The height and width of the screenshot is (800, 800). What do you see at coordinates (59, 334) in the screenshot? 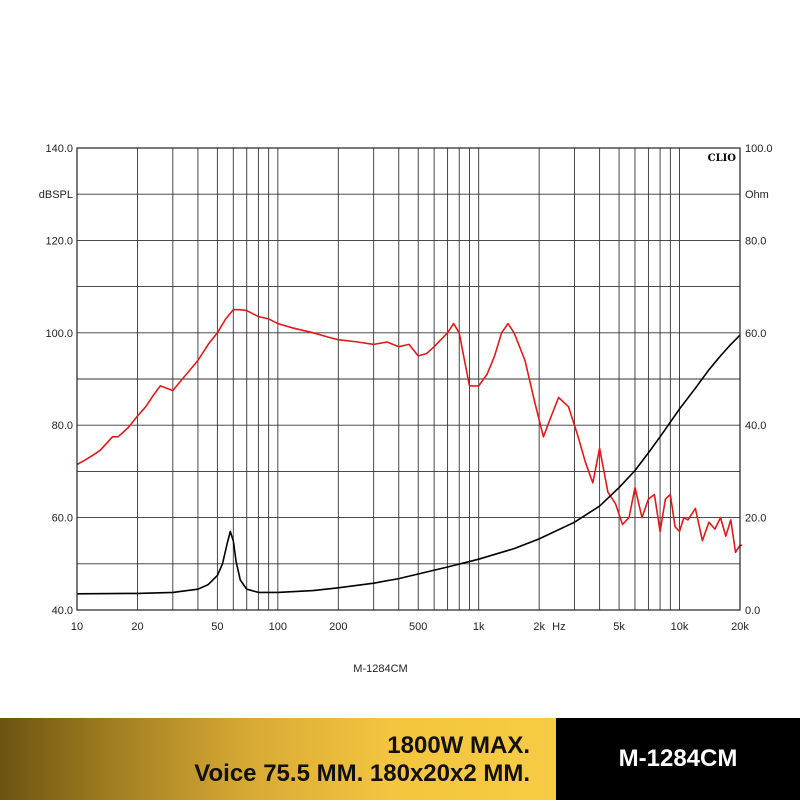
I see `y-left-tick-label: 100.0` at bounding box center [59, 334].